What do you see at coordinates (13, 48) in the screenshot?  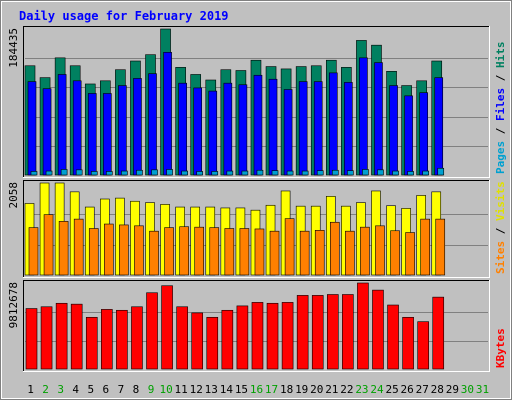 I see `panel-requests-max-label: 184435` at bounding box center [13, 48].